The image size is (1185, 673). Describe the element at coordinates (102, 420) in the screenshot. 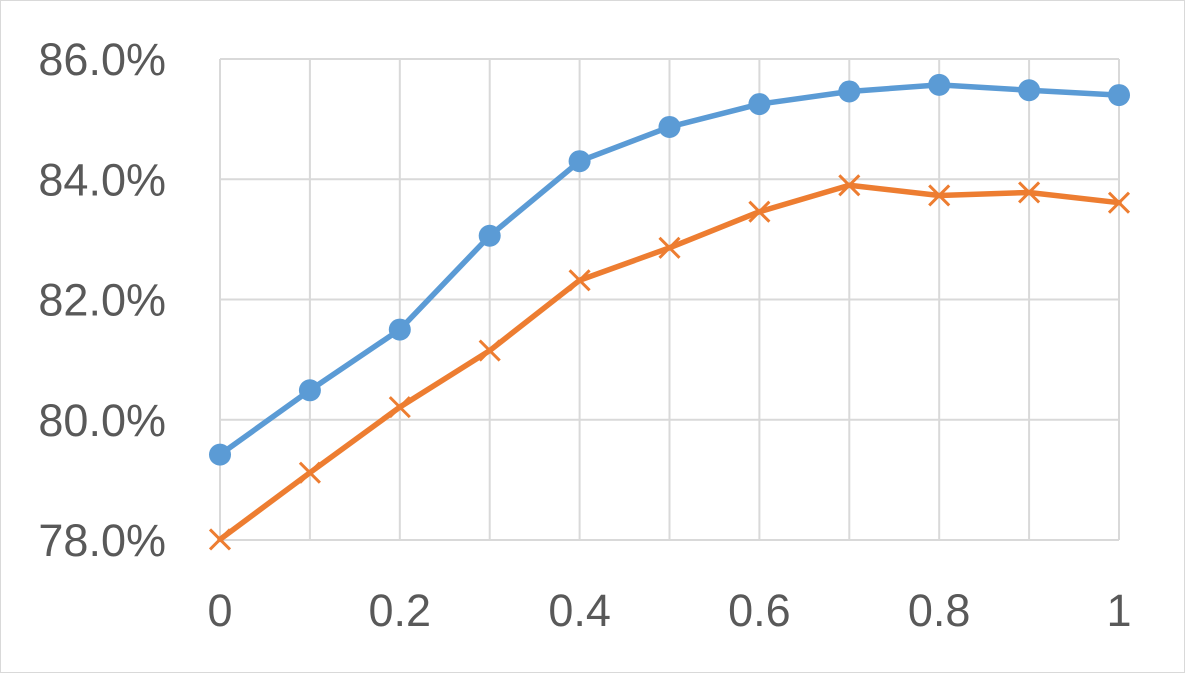

I see `y-tick-label: 80.0%` at that location.